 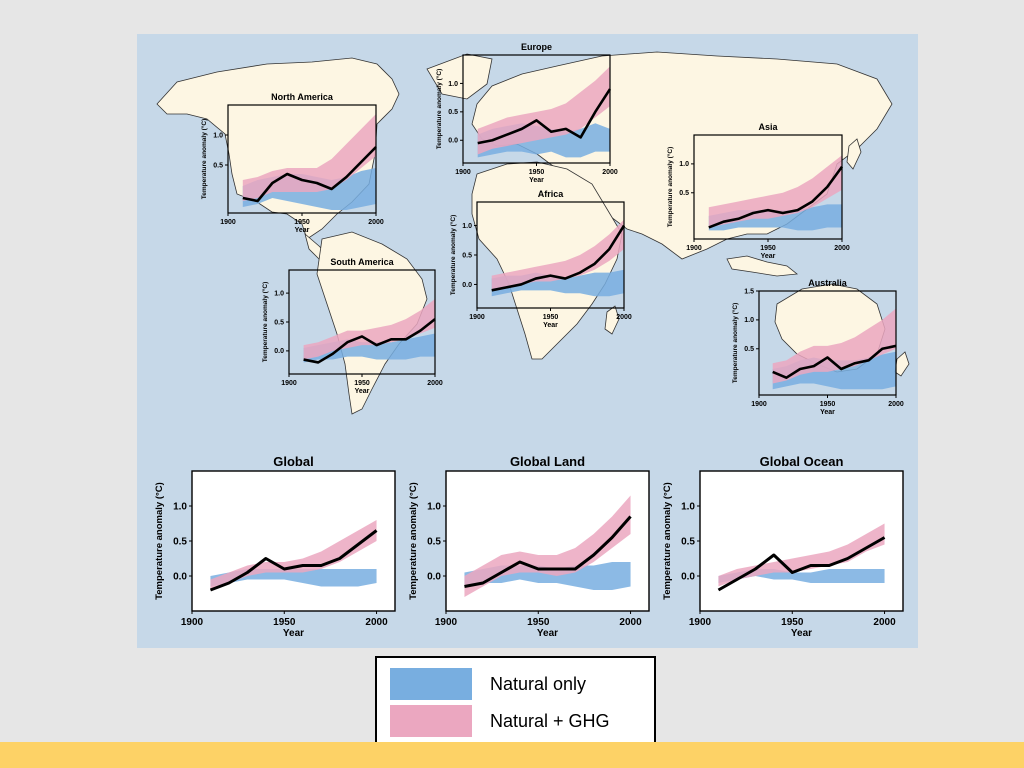 What do you see at coordinates (293, 461) in the screenshot?
I see `title-global: Global` at bounding box center [293, 461].